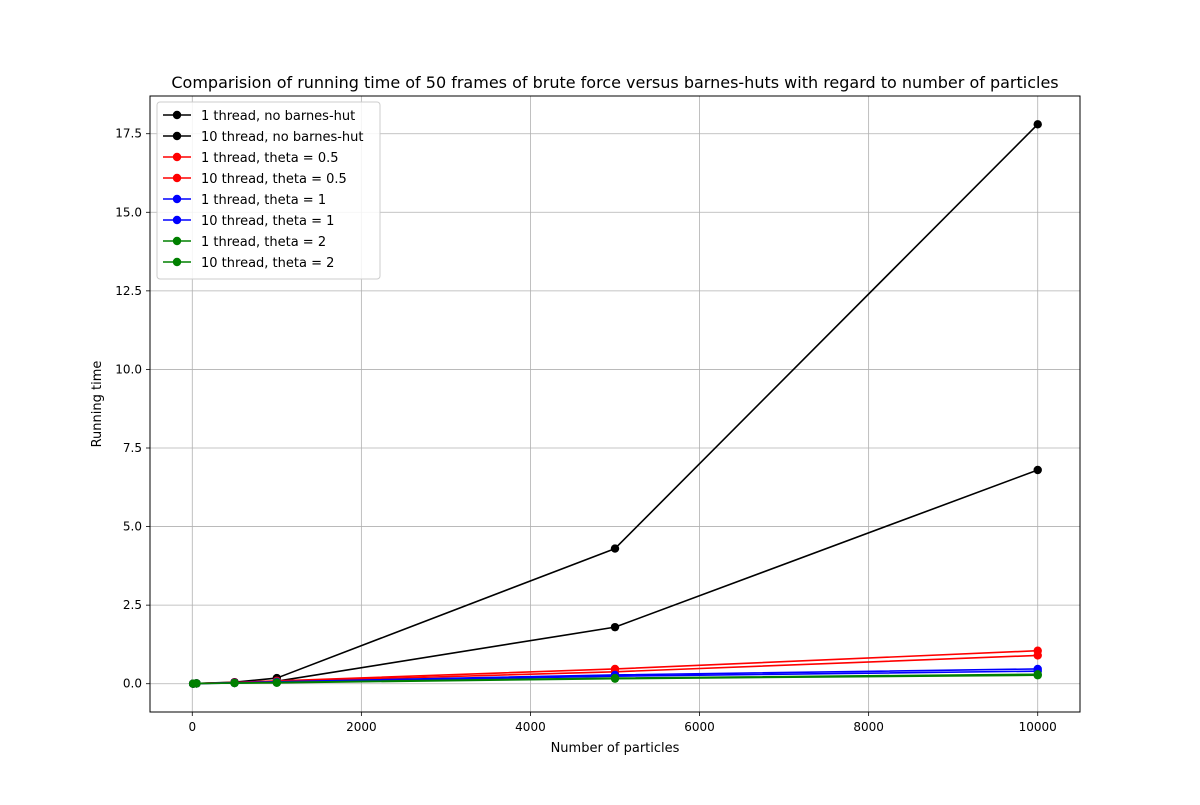  What do you see at coordinates (192, 727) in the screenshot?
I see `x-tick-label: 0` at bounding box center [192, 727].